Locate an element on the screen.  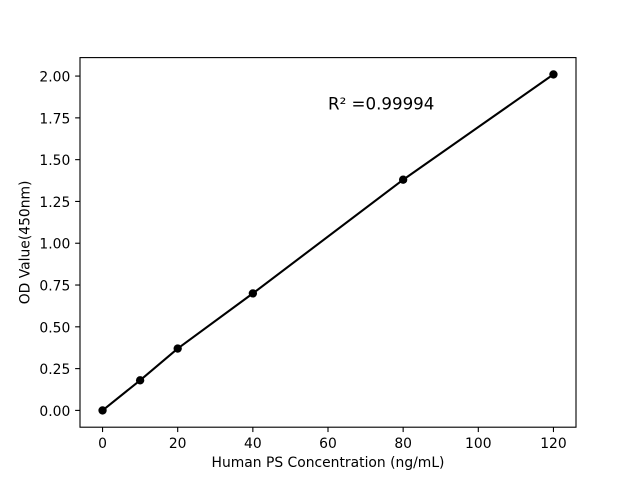
y-axis-label: OD Value(450nm) is located at coordinates (26, 243).